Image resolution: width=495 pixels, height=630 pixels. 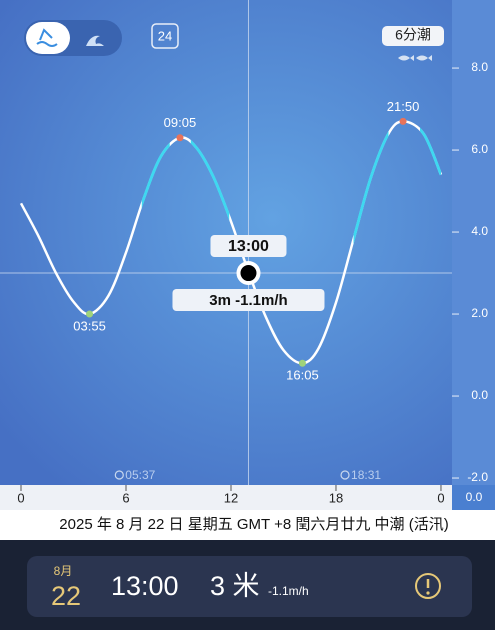 I want to click on x-tick-label: 12, so click(x=231, y=497).